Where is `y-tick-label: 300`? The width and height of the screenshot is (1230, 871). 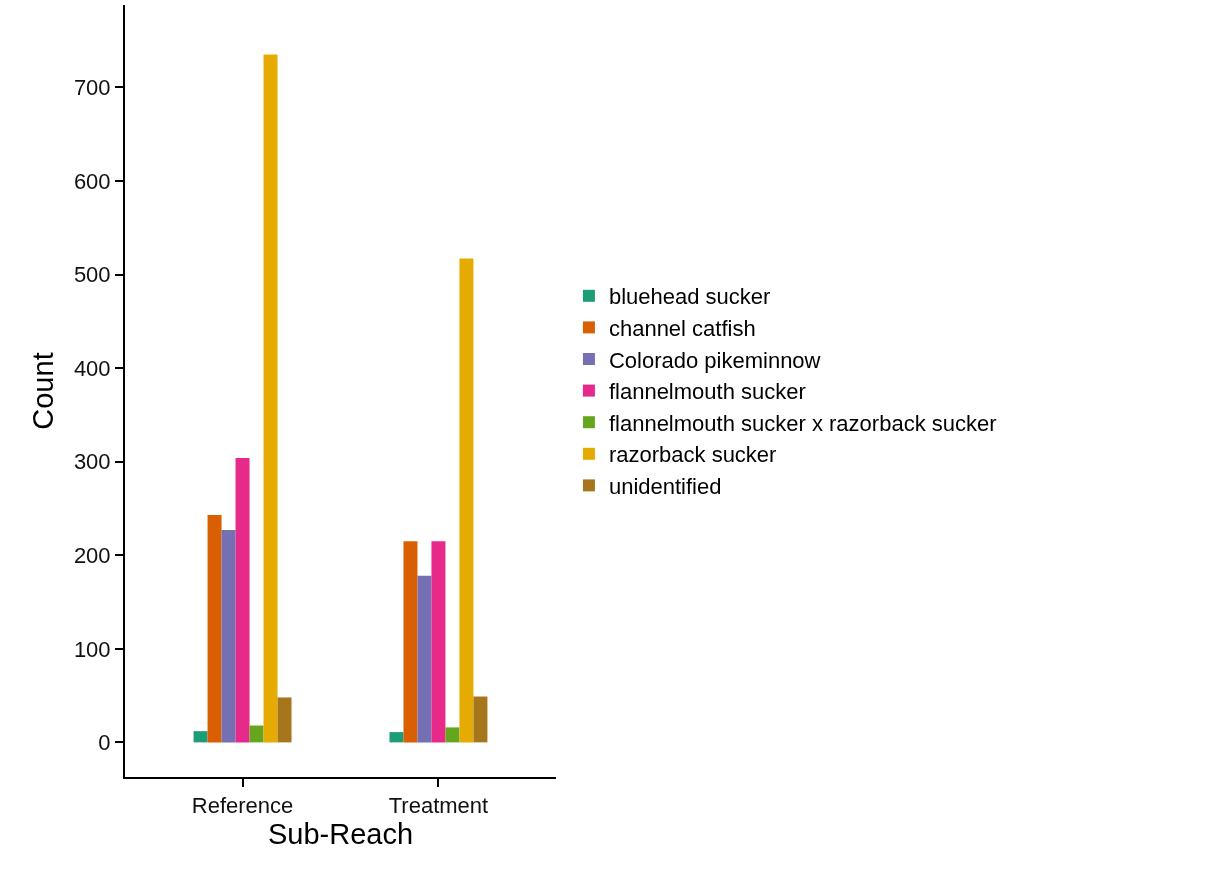
y-tick-label: 300 is located at coordinates (92, 462).